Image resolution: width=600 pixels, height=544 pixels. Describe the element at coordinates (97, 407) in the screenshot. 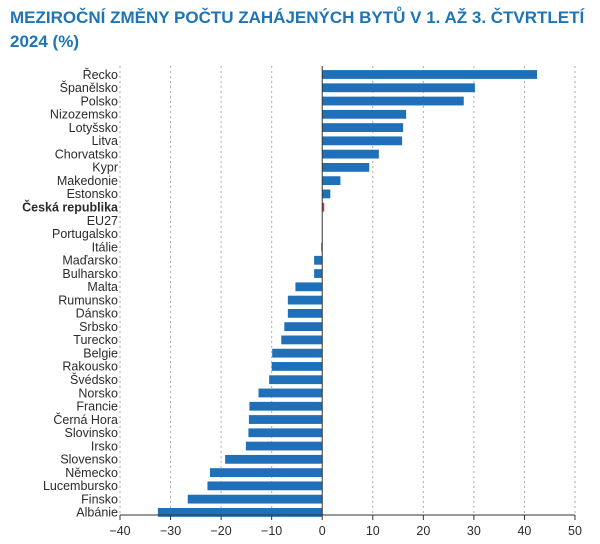

I see `category-label: Francie` at that location.